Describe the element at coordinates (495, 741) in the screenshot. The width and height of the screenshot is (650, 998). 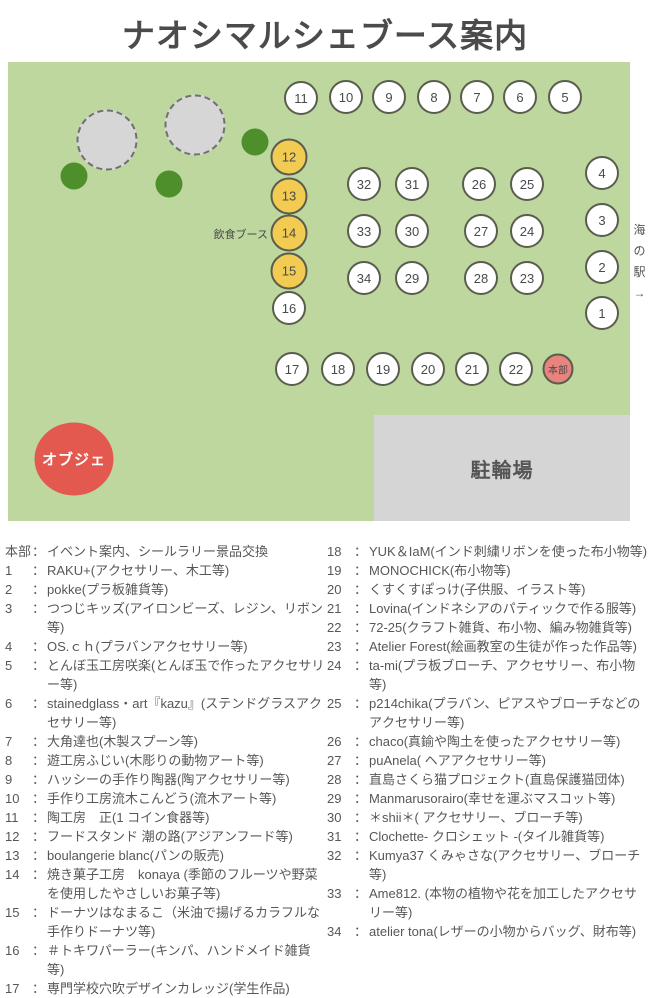
I see `legend-entry-text: chaco(真鍮や陶土を使ったアクセサリー等)` at that location.